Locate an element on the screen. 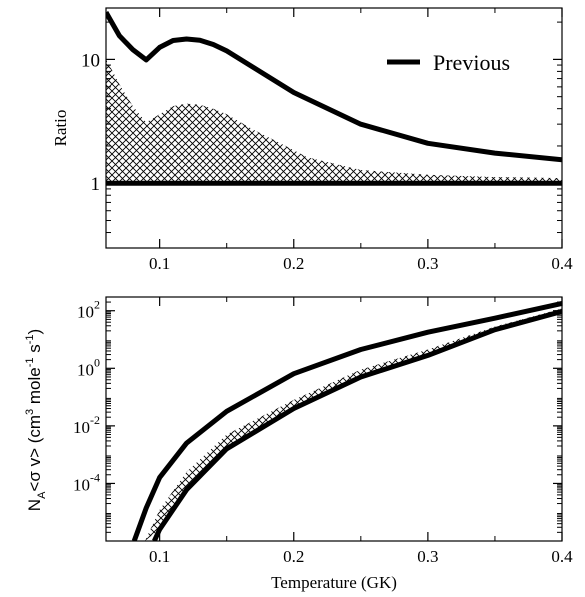 This screenshot has width=585, height=597. x-axis-label: Temperature (GK) is located at coordinates (334, 582).